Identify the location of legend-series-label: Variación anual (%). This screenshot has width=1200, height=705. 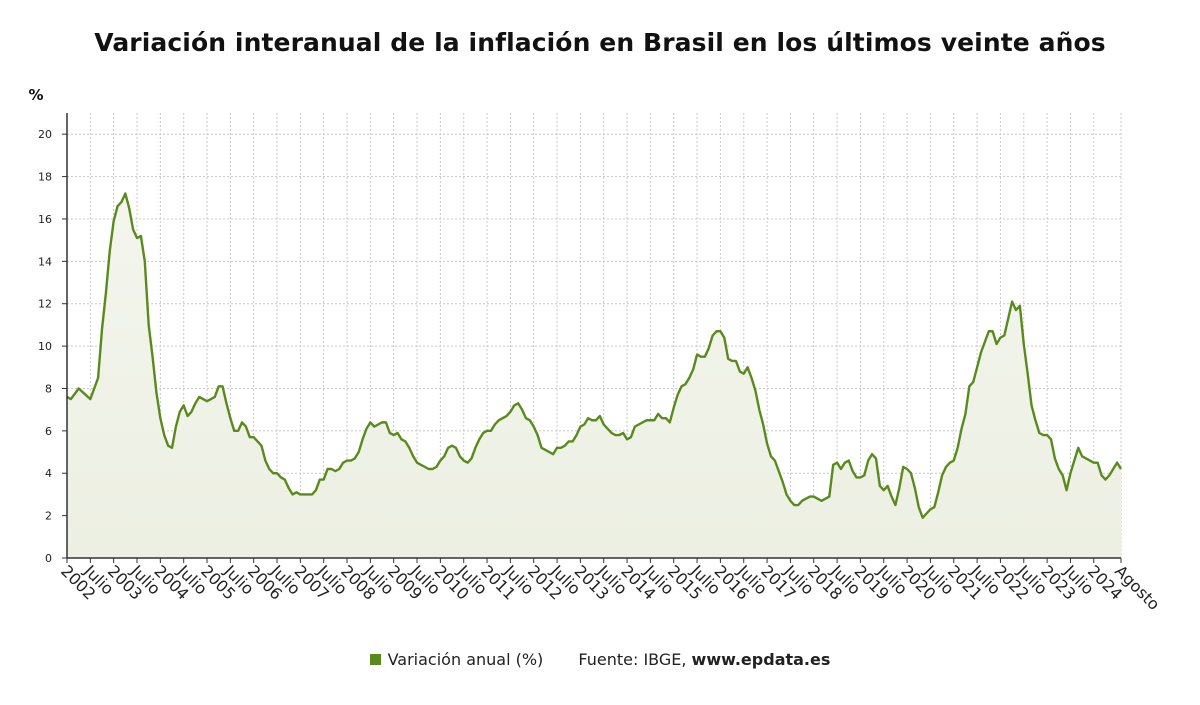
(465, 659).